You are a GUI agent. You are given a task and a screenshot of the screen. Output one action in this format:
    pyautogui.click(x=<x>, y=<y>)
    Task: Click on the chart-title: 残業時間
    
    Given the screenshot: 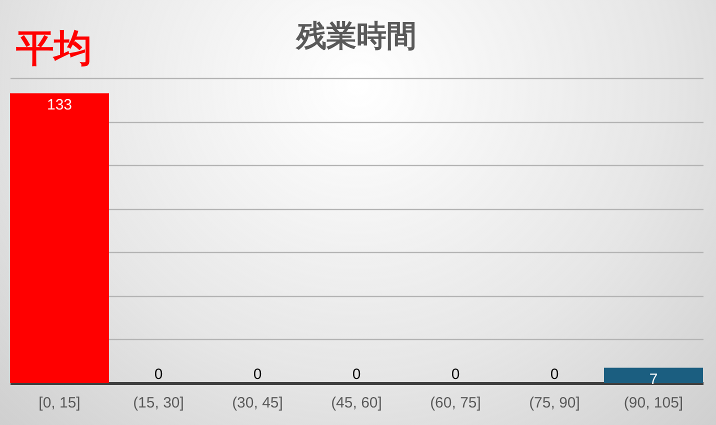 What is the action you would take?
    pyautogui.click(x=355, y=36)
    